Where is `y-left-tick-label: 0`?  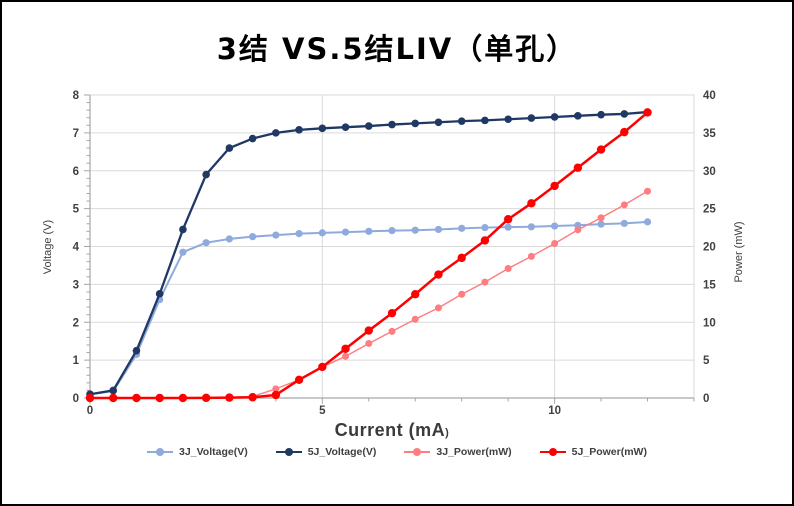 y-left-tick-label: 0 is located at coordinates (76, 399).